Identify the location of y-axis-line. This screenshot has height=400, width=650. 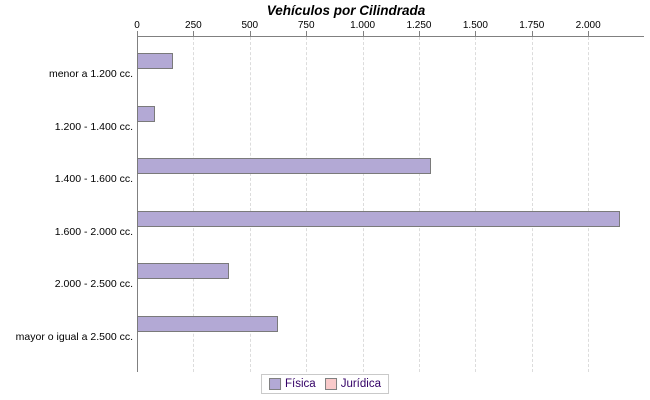
(137, 204).